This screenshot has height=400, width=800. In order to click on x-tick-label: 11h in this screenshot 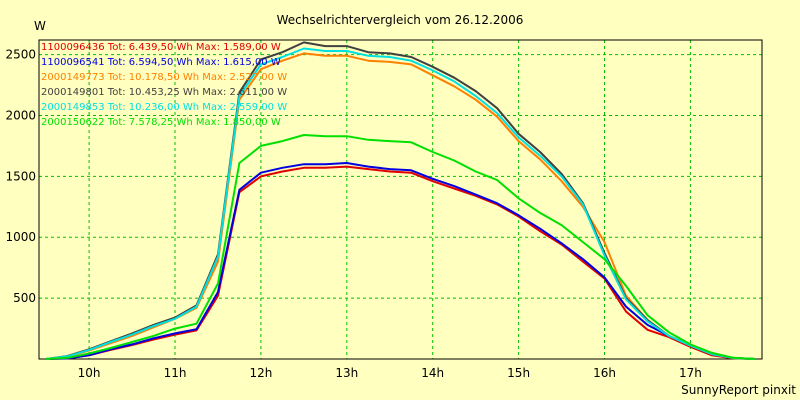, I will do `click(175, 373)`.